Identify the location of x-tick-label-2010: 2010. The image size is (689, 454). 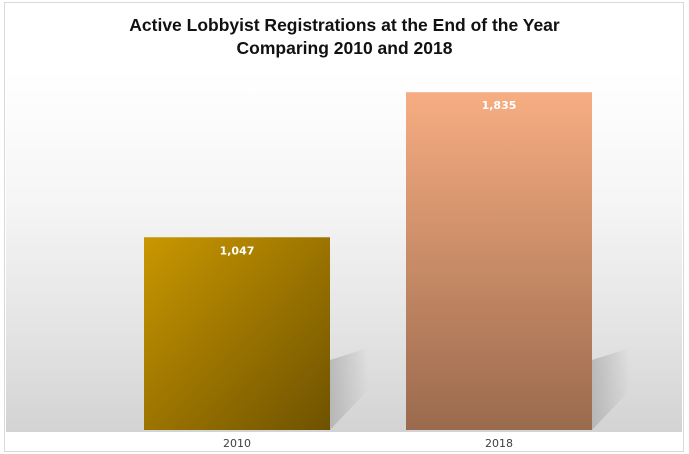
(237, 443).